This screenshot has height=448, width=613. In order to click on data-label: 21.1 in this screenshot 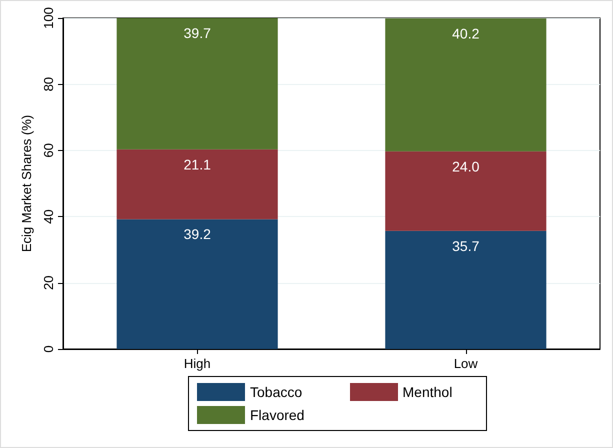, I will do `click(198, 164)`.